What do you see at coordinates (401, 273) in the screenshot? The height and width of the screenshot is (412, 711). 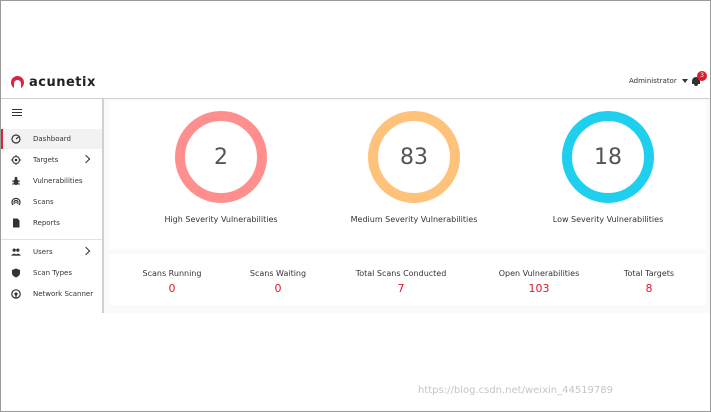 I see `stat-label: Total Scans Conducted` at bounding box center [401, 273].